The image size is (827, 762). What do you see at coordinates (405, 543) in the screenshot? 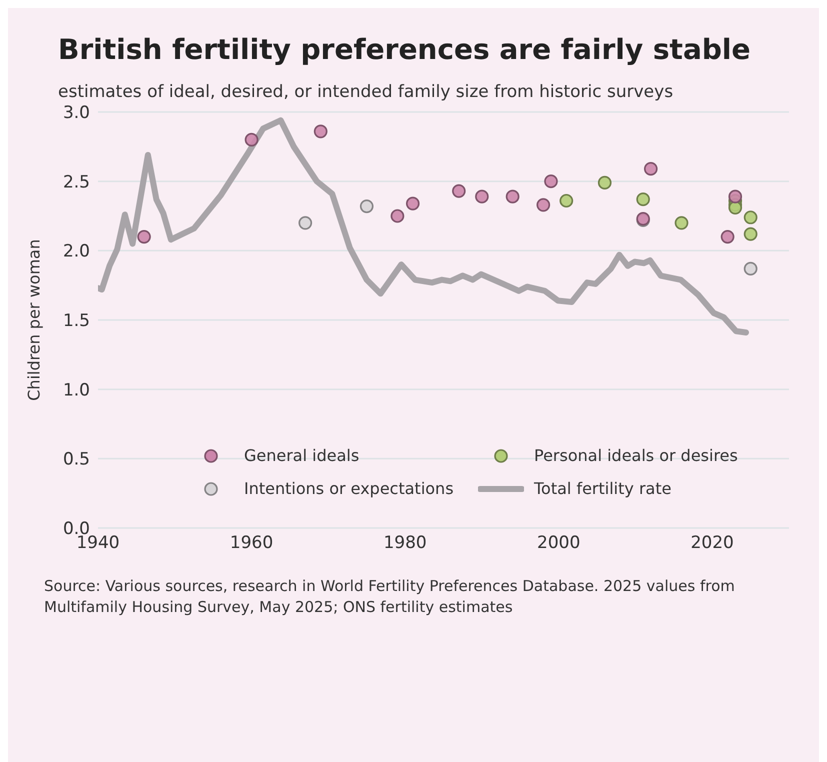
I see `x-tick-label: 1980` at bounding box center [405, 543].